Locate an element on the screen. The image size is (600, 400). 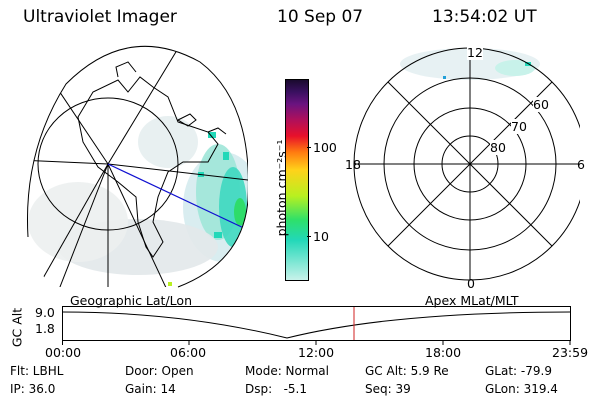
instrument-title: Ultraviolet Imager is located at coordinates (100, 17).